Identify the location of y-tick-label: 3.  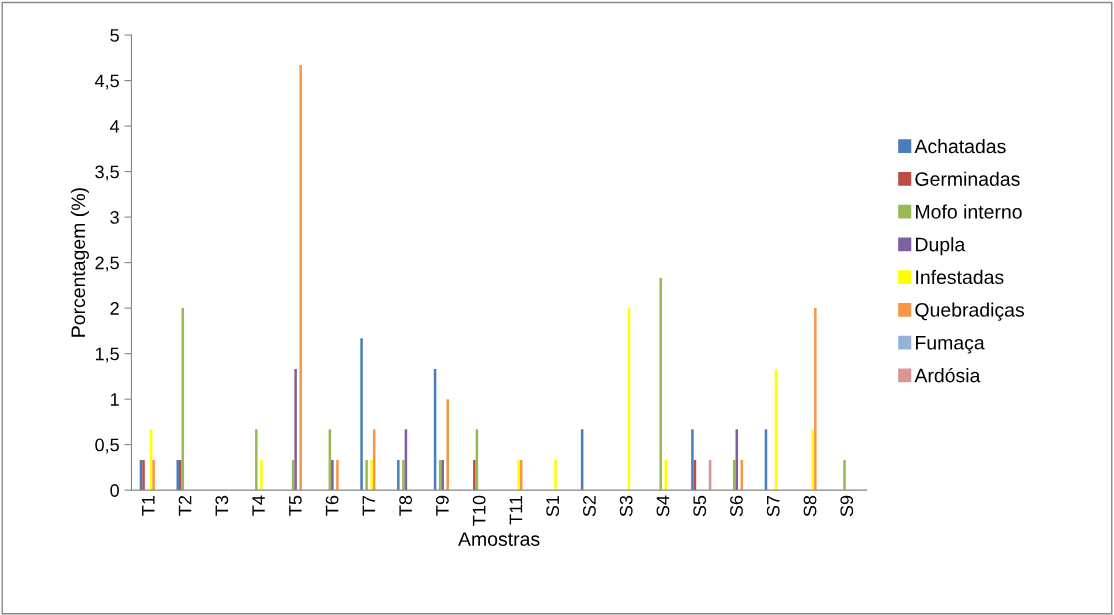
(114, 217).